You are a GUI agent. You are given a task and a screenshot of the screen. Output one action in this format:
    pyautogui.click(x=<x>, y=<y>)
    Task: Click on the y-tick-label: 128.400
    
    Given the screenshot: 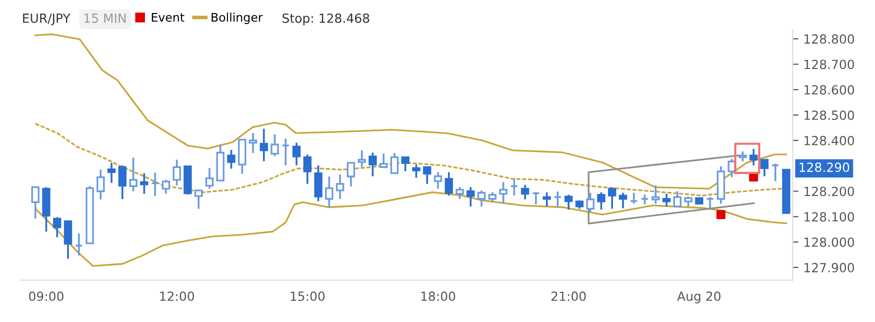 What is the action you would take?
    pyautogui.click(x=829, y=141)
    